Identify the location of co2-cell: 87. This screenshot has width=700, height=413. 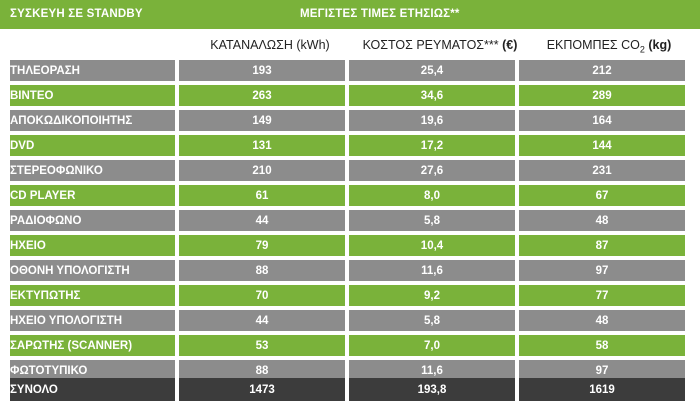
(602, 245).